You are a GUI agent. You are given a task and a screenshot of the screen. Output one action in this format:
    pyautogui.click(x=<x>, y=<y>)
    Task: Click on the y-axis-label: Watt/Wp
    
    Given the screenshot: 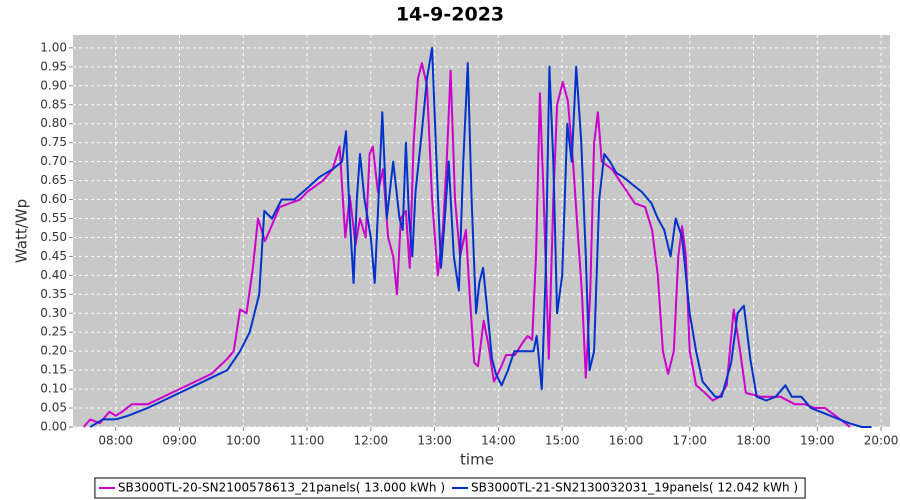 What is the action you would take?
    pyautogui.click(x=22, y=231)
    